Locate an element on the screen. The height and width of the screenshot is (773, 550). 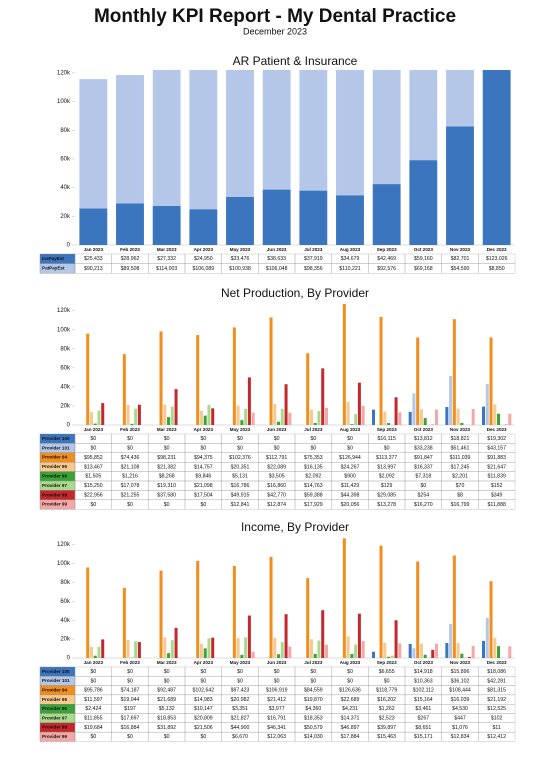
table-value: $16,202 is located at coordinates (386, 700).